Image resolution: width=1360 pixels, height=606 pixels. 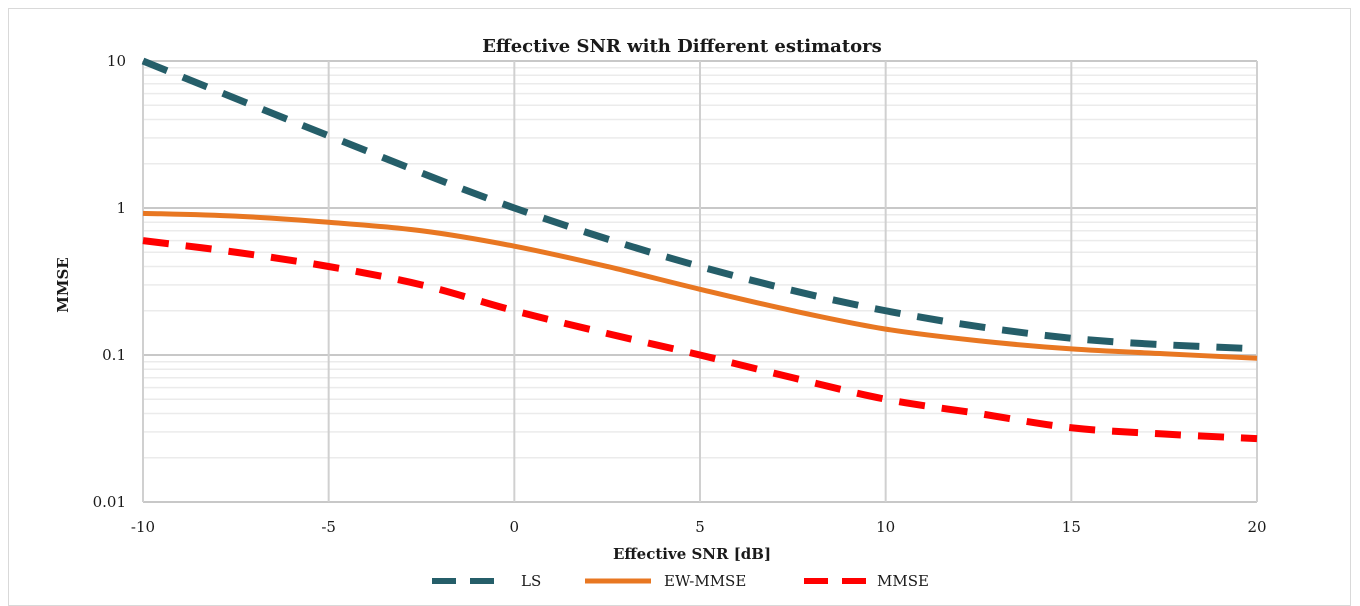 What do you see at coordinates (903, 581) in the screenshot?
I see `legend-label-mmse: MMSE` at bounding box center [903, 581].